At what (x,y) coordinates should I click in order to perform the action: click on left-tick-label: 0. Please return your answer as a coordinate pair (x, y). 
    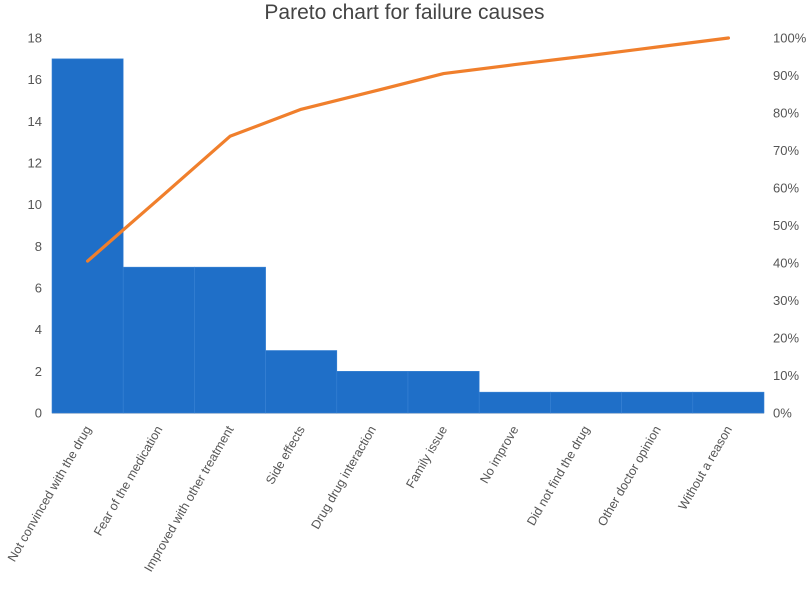
    Looking at the image, I should click on (38, 413).